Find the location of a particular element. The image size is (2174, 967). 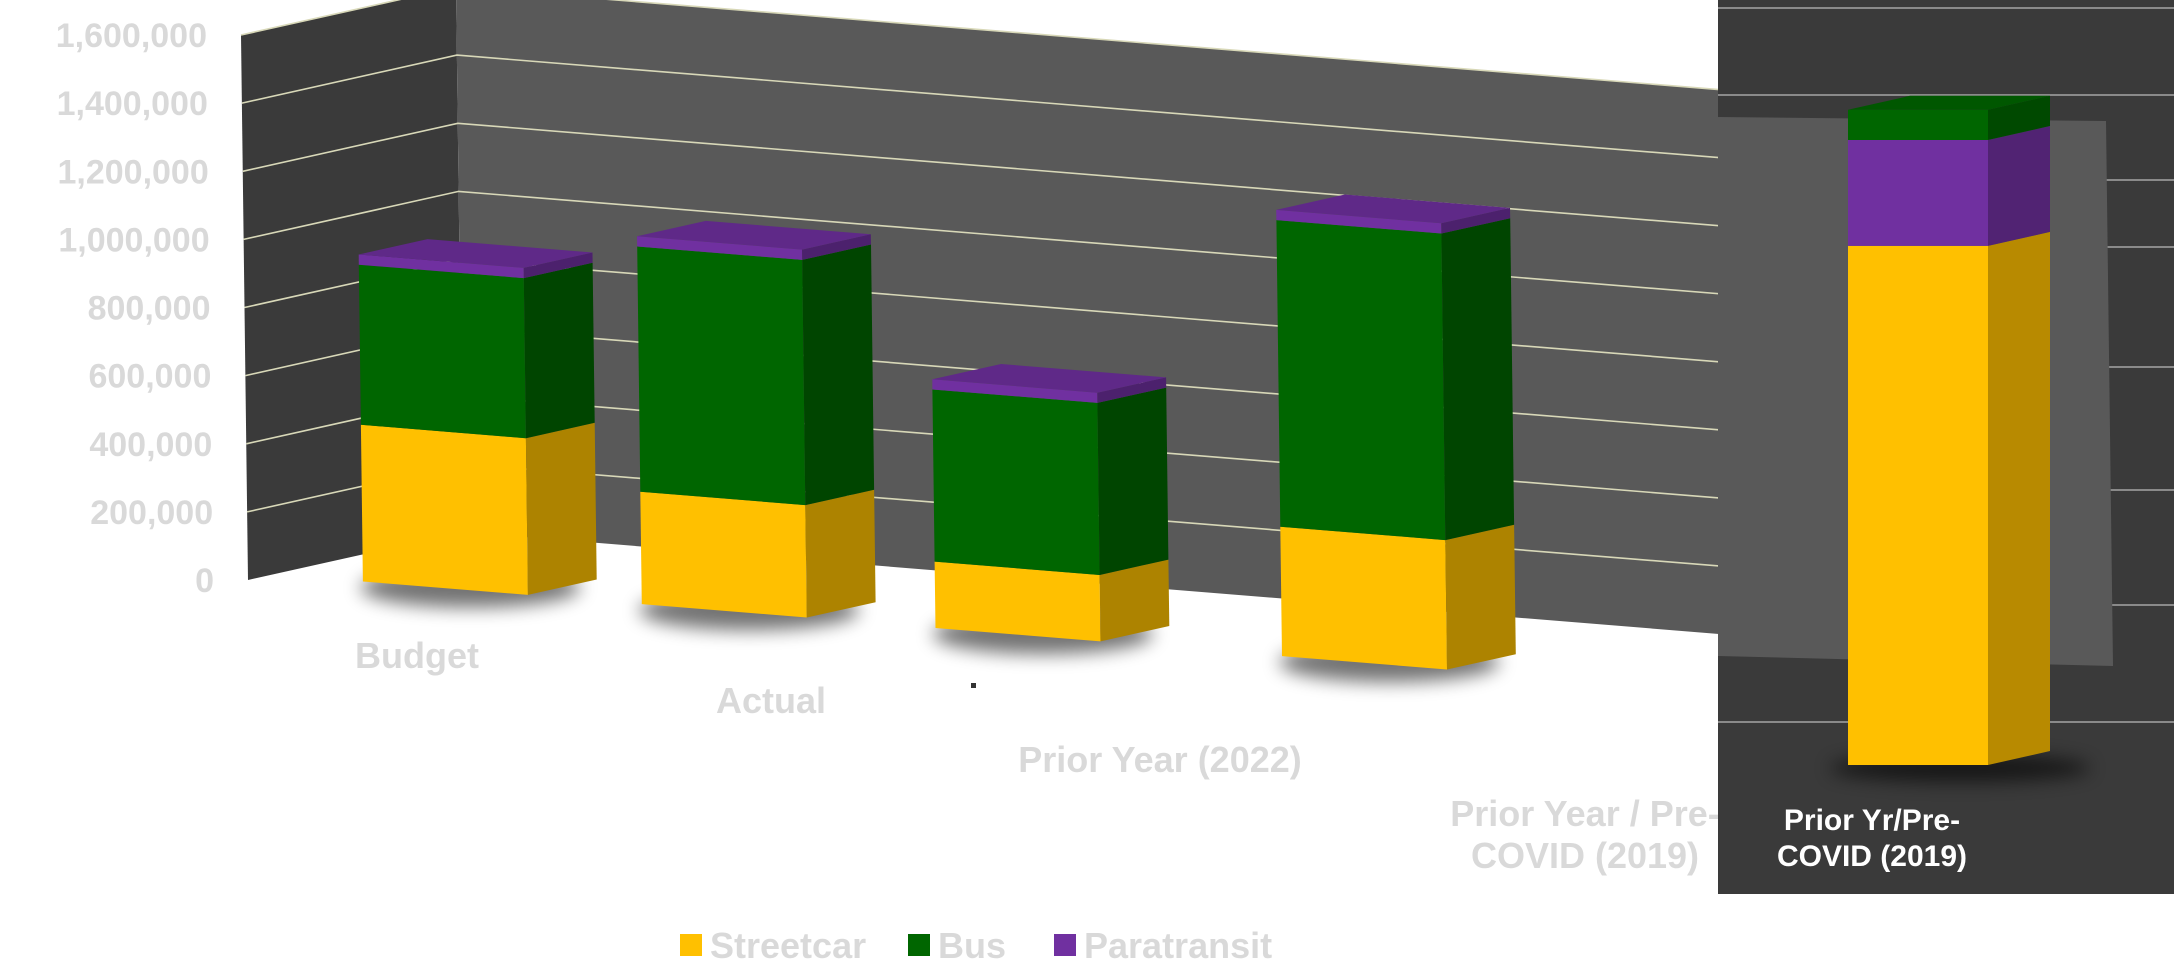

x-category-label-line: COVID (2019) is located at coordinates (1585, 855).